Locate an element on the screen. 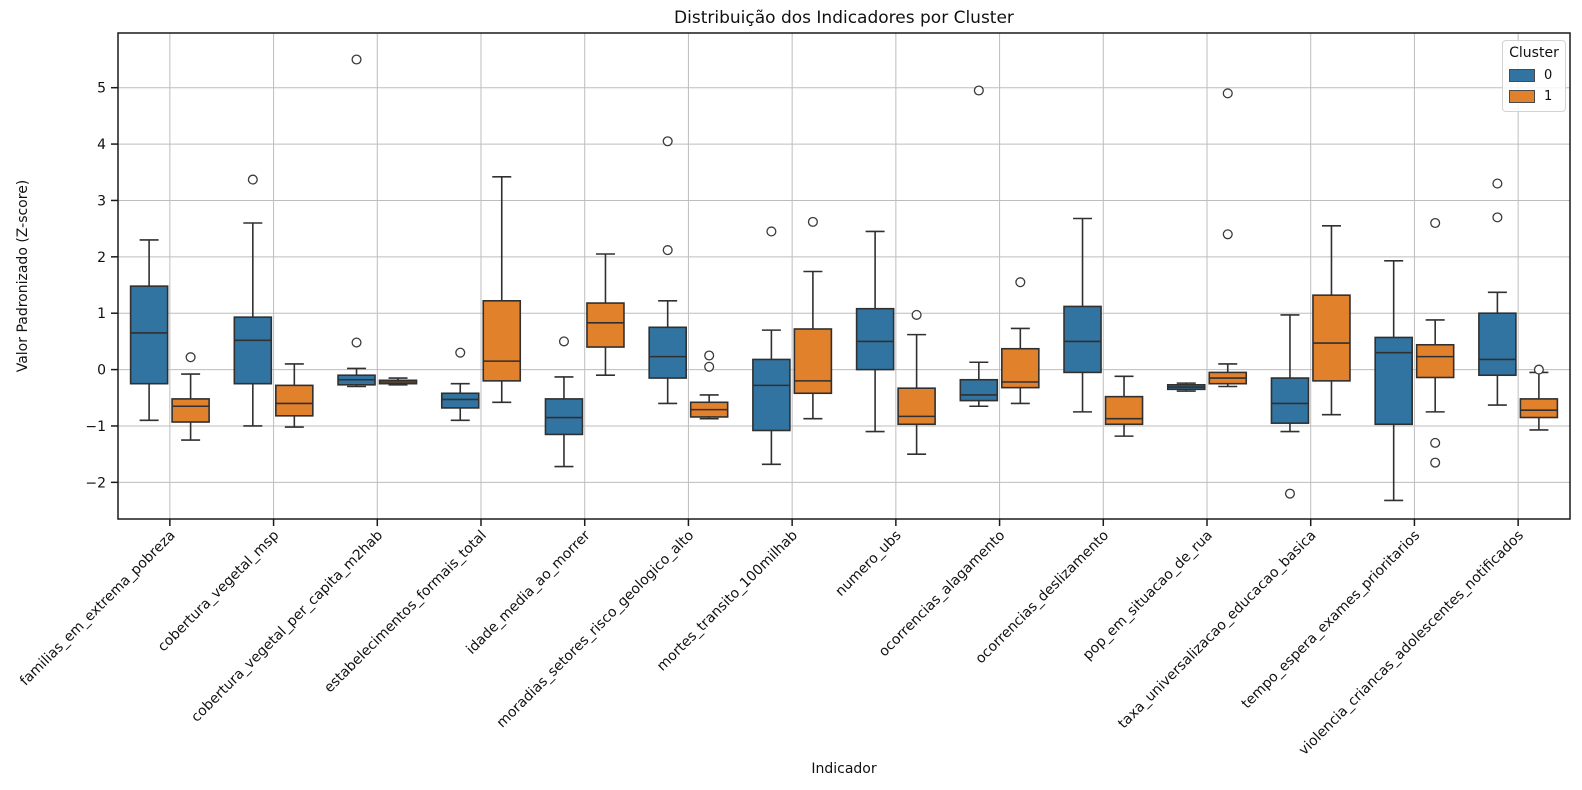 The height and width of the screenshot is (790, 1582). box-cluster-1-numero_ubs is located at coordinates (916, 406).